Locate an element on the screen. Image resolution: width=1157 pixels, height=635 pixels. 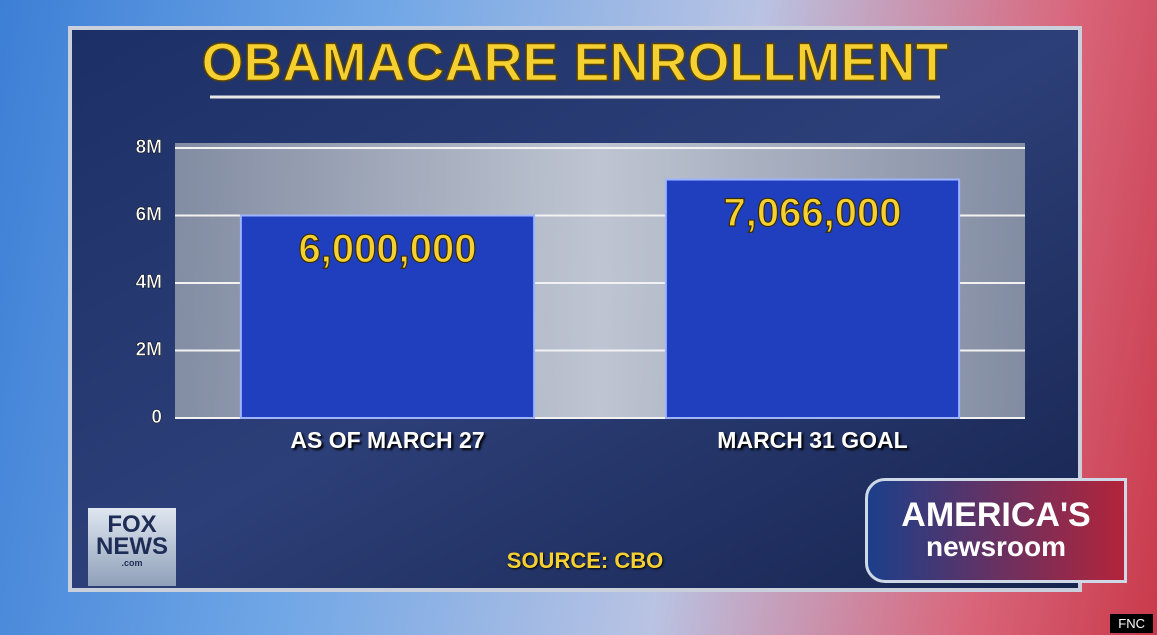
value-label: 7,066,000 is located at coordinates (813, 213).